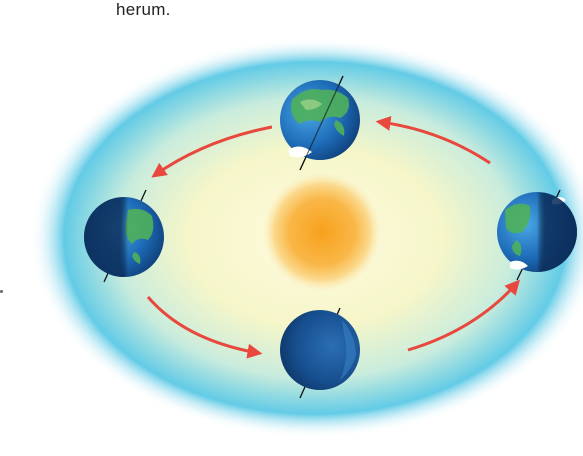 The width and height of the screenshot is (583, 456). What do you see at coordinates (320, 123) in the screenshot?
I see `earth-top` at bounding box center [320, 123].